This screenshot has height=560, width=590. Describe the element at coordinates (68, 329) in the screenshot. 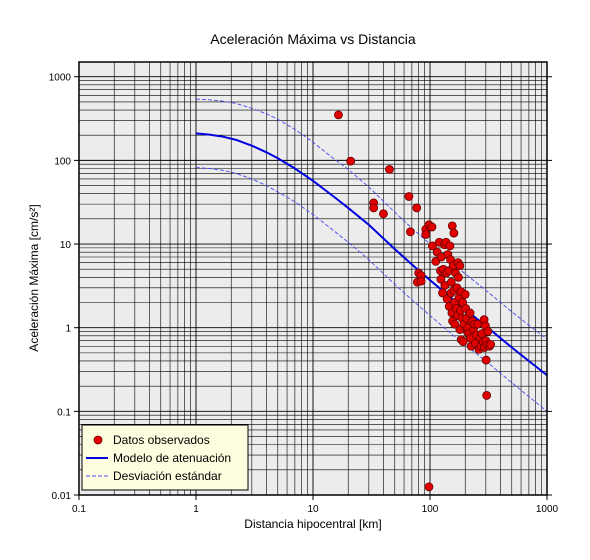

I see `y-tick-label: 1` at that location.